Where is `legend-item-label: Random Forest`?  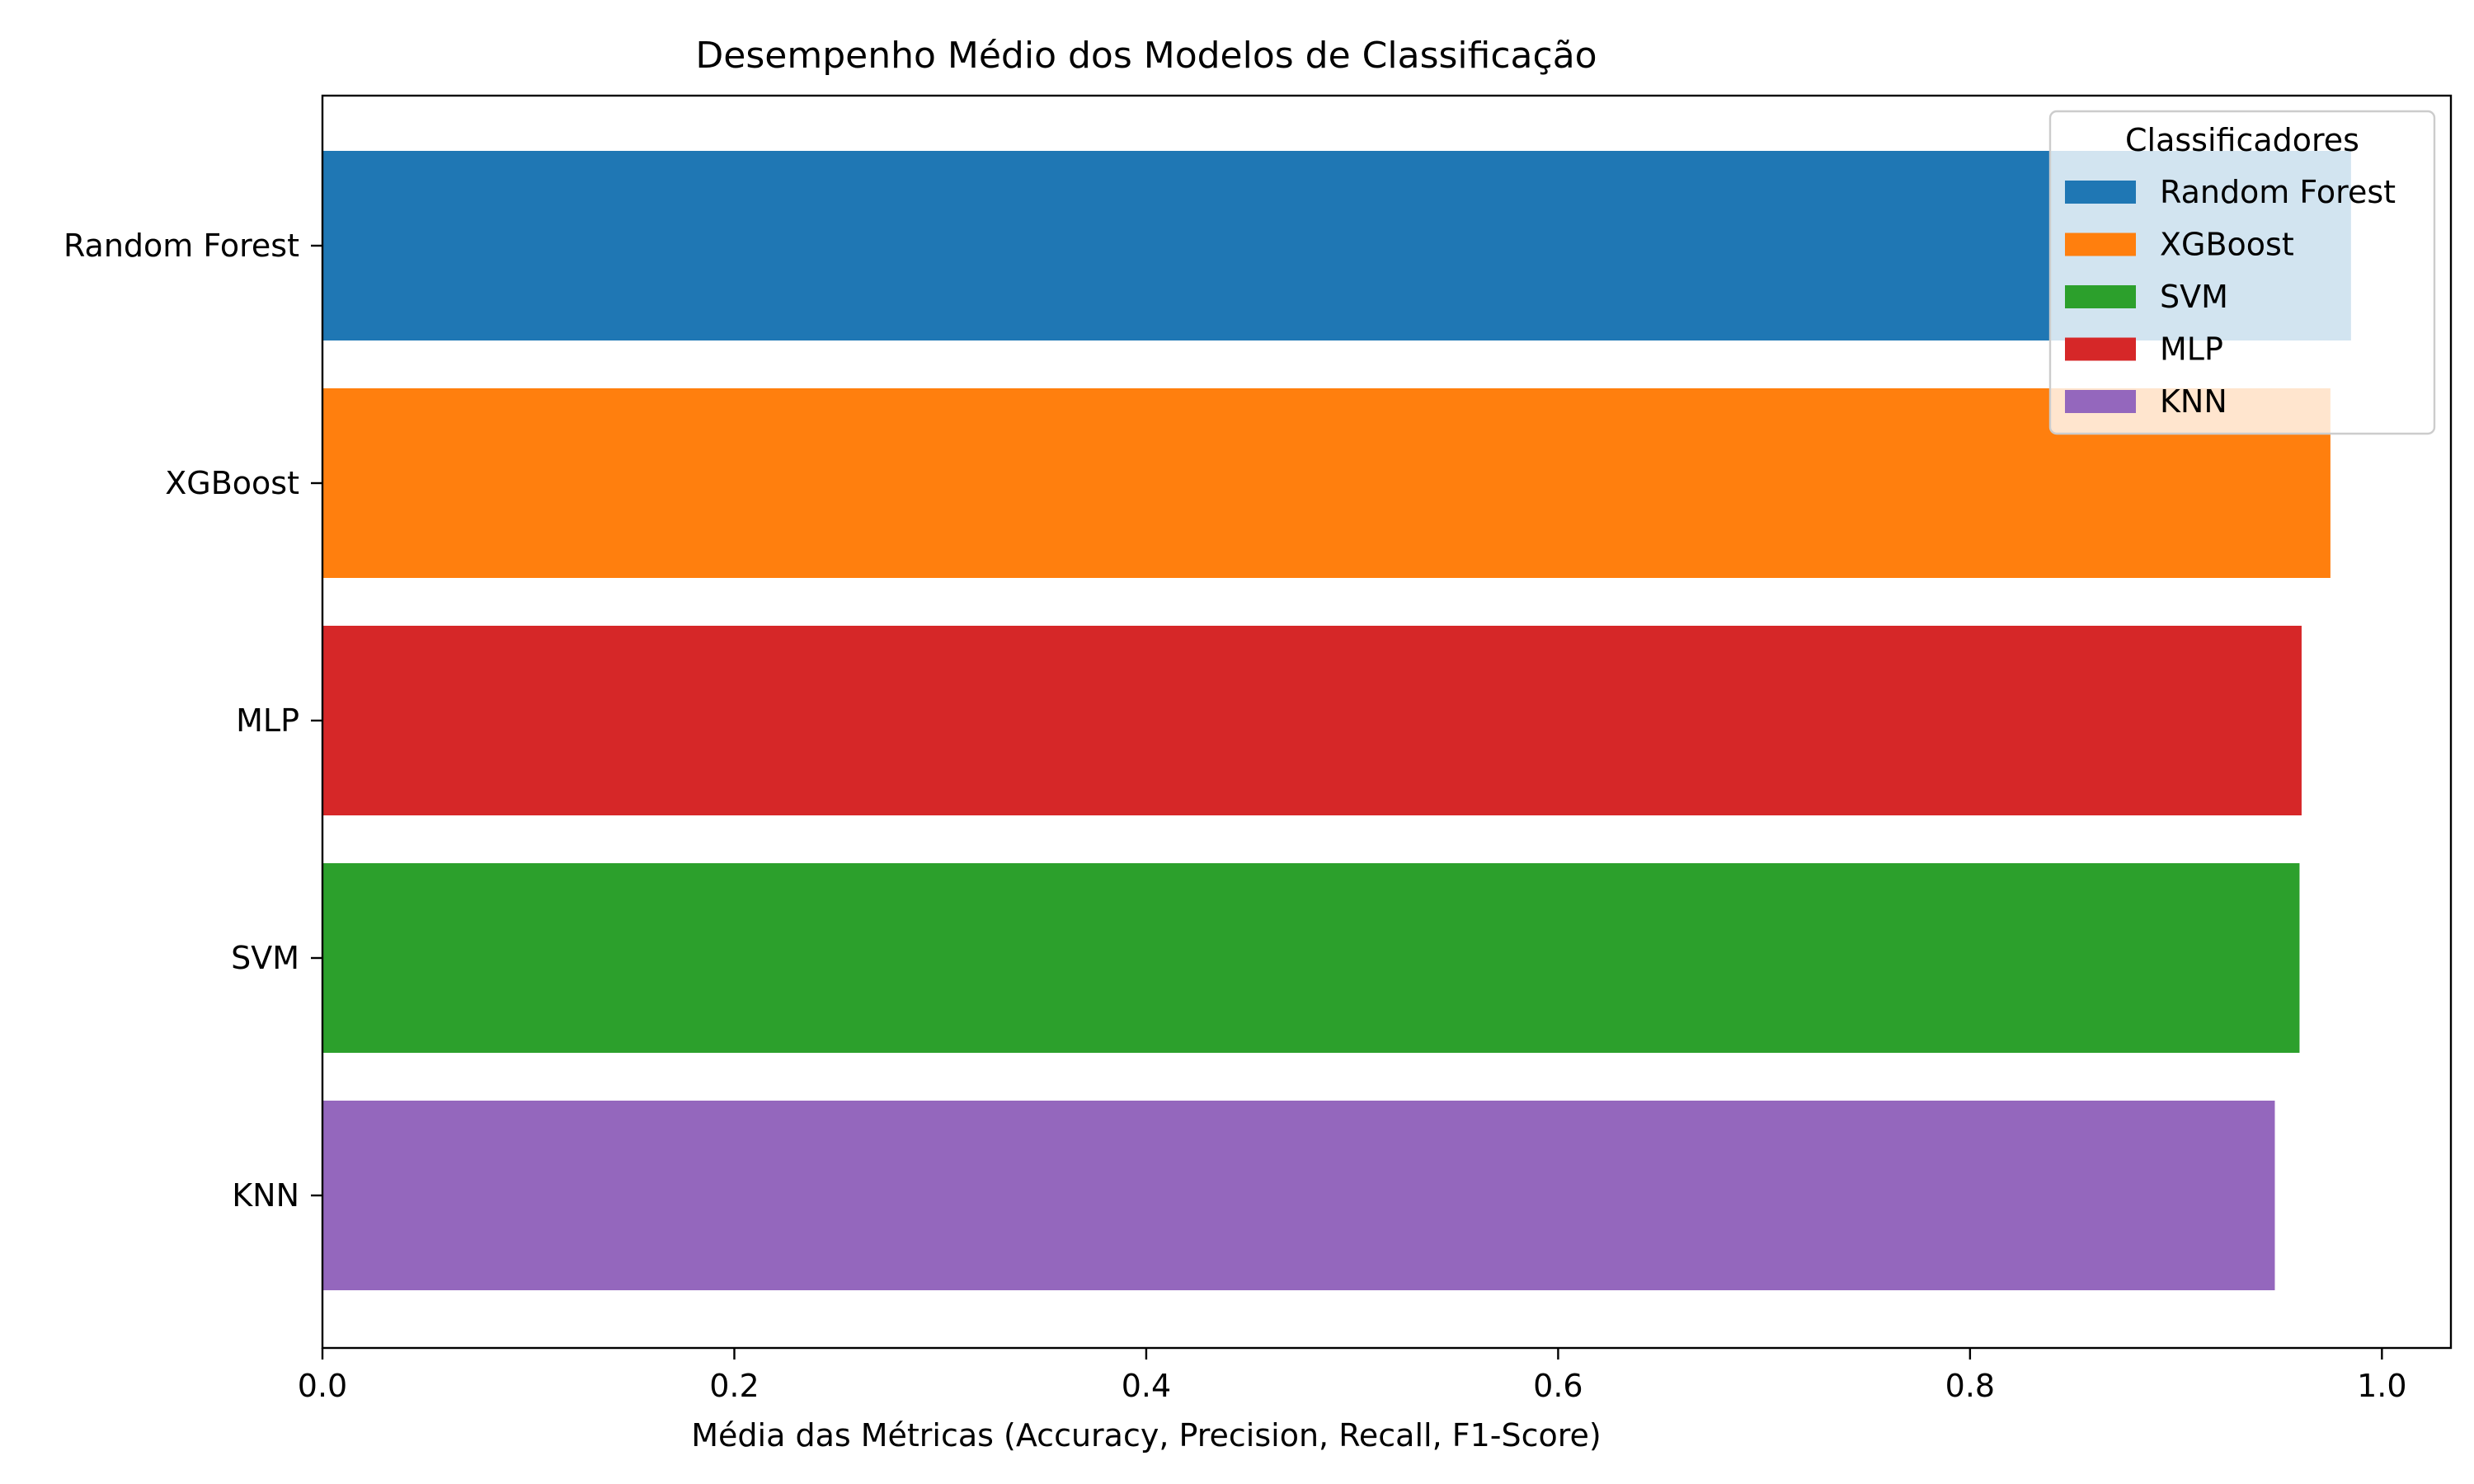
legend-item-label: Random Forest is located at coordinates (2278, 192).